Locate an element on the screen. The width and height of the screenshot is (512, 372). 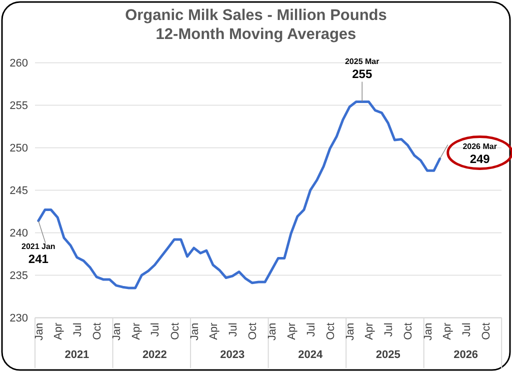
x2-tick-label: 2022 is located at coordinates (154, 355).